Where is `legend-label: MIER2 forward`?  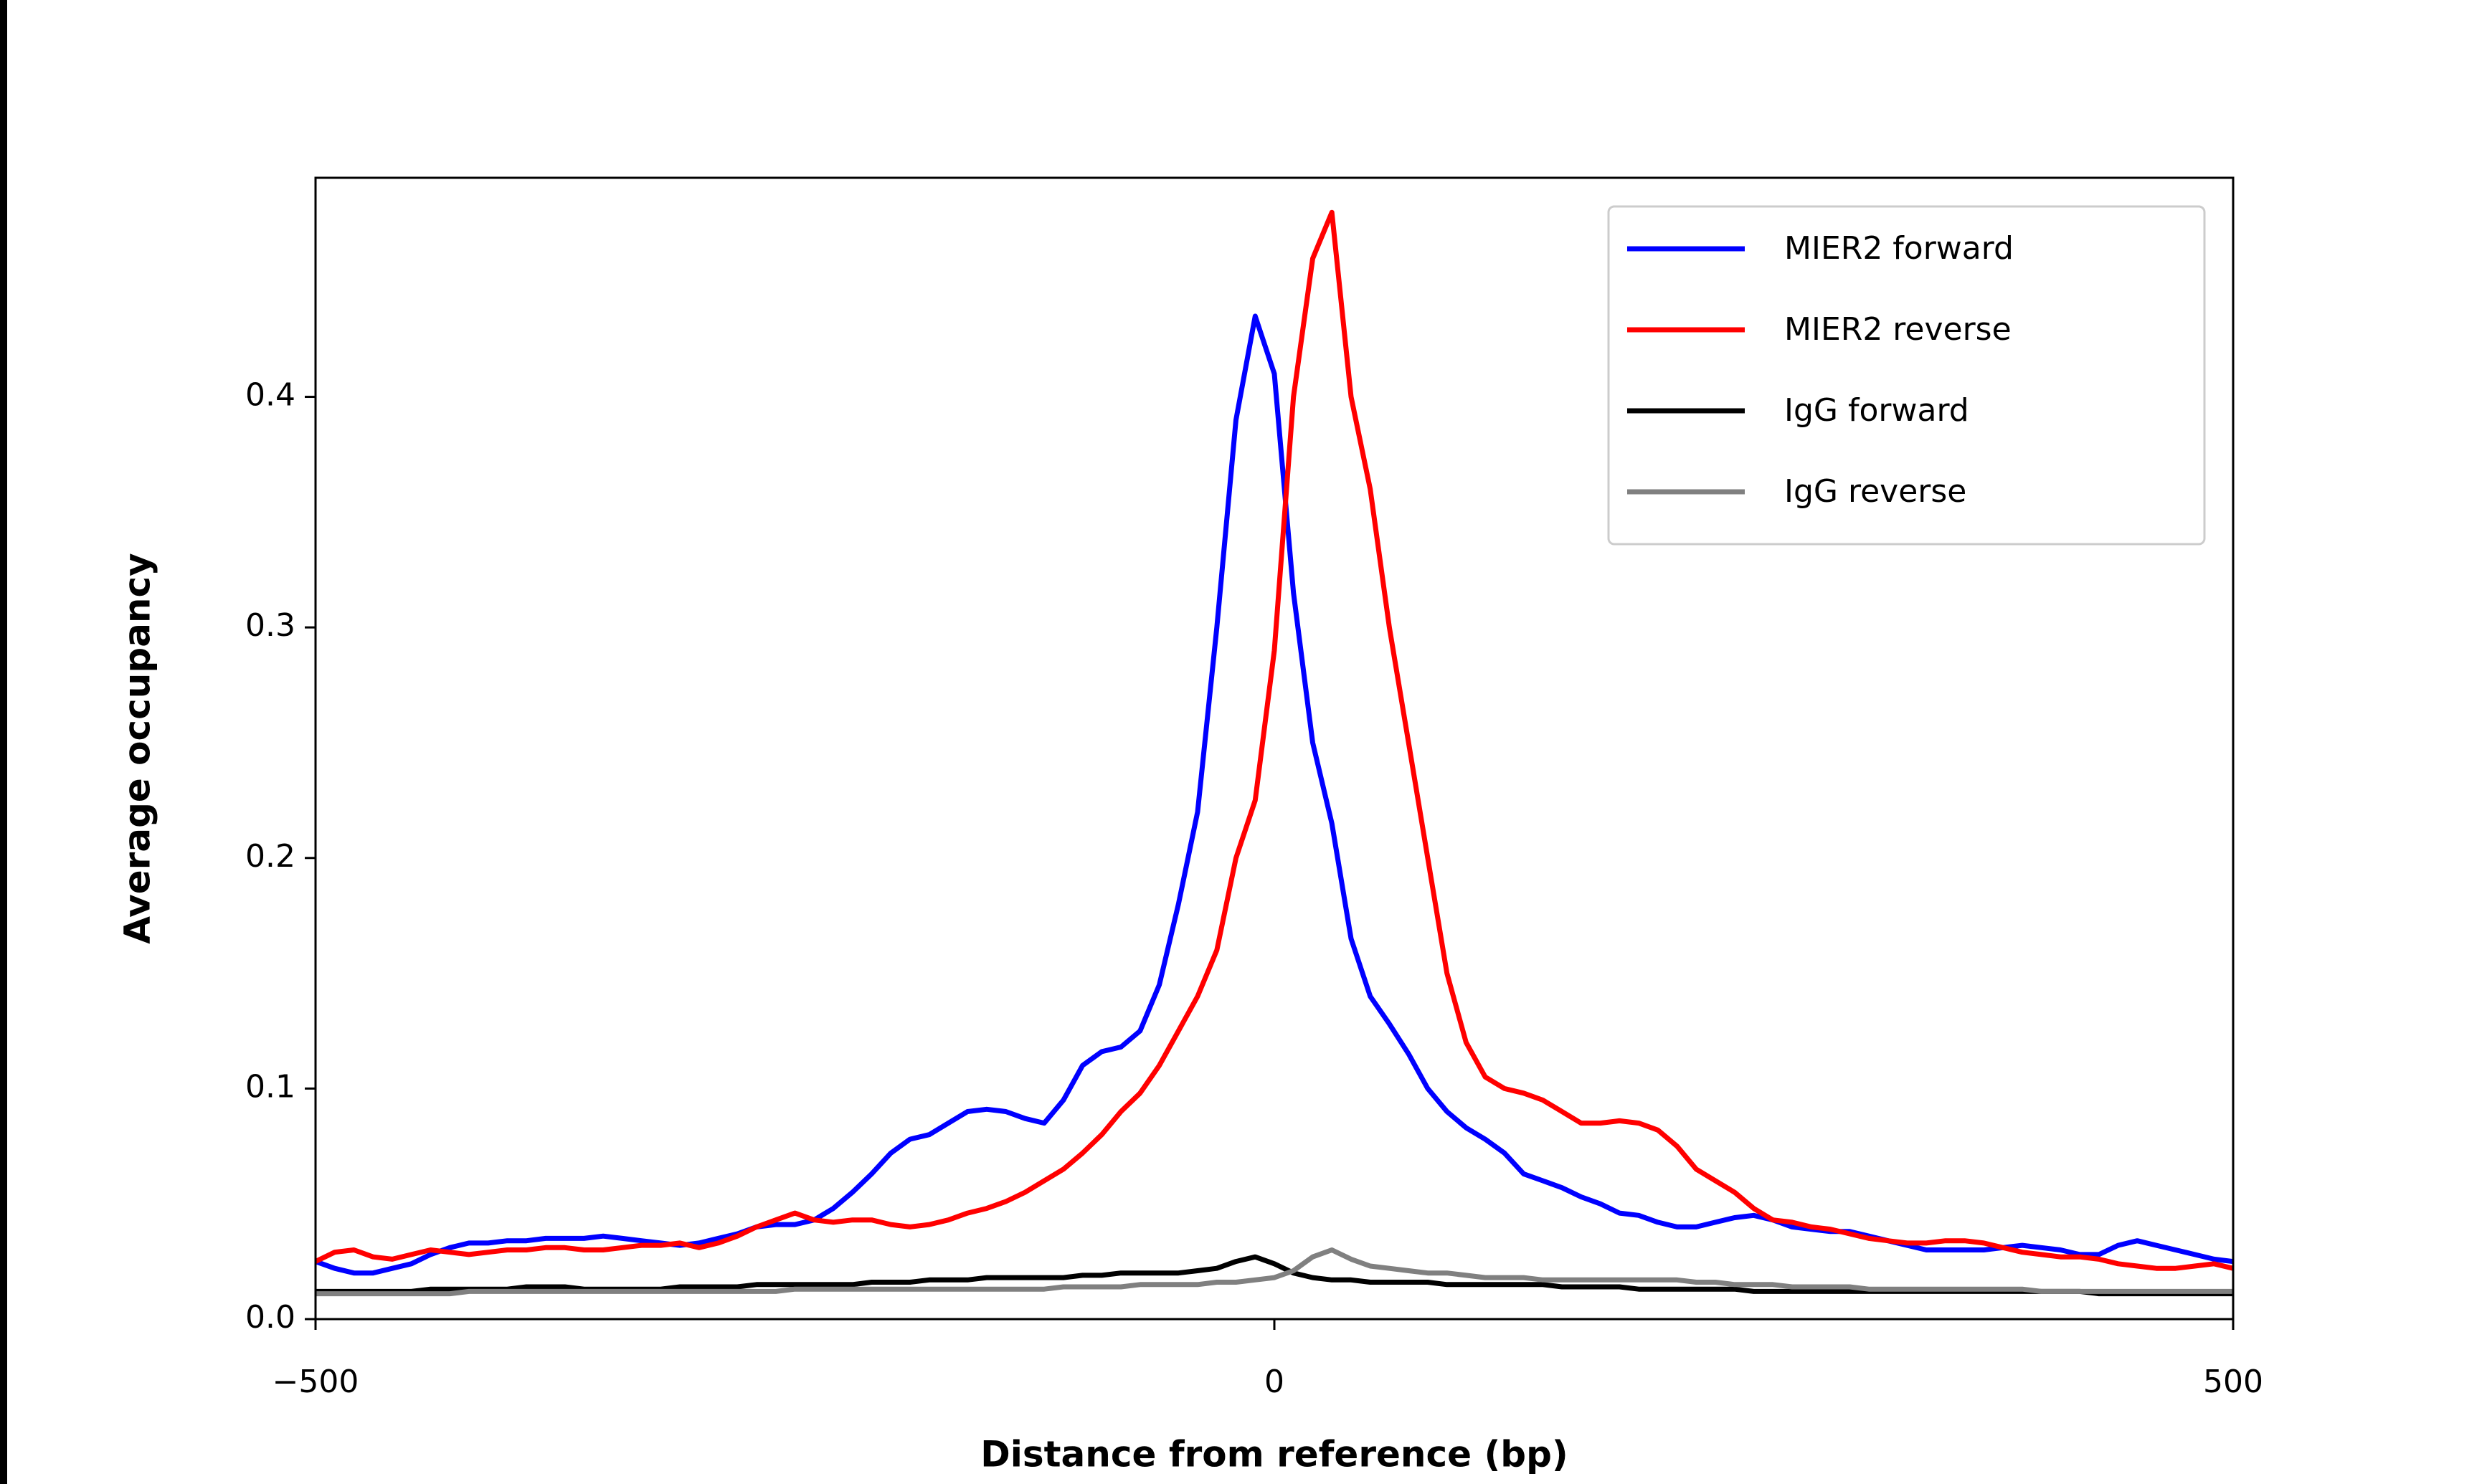 legend-label: MIER2 forward is located at coordinates (1899, 249).